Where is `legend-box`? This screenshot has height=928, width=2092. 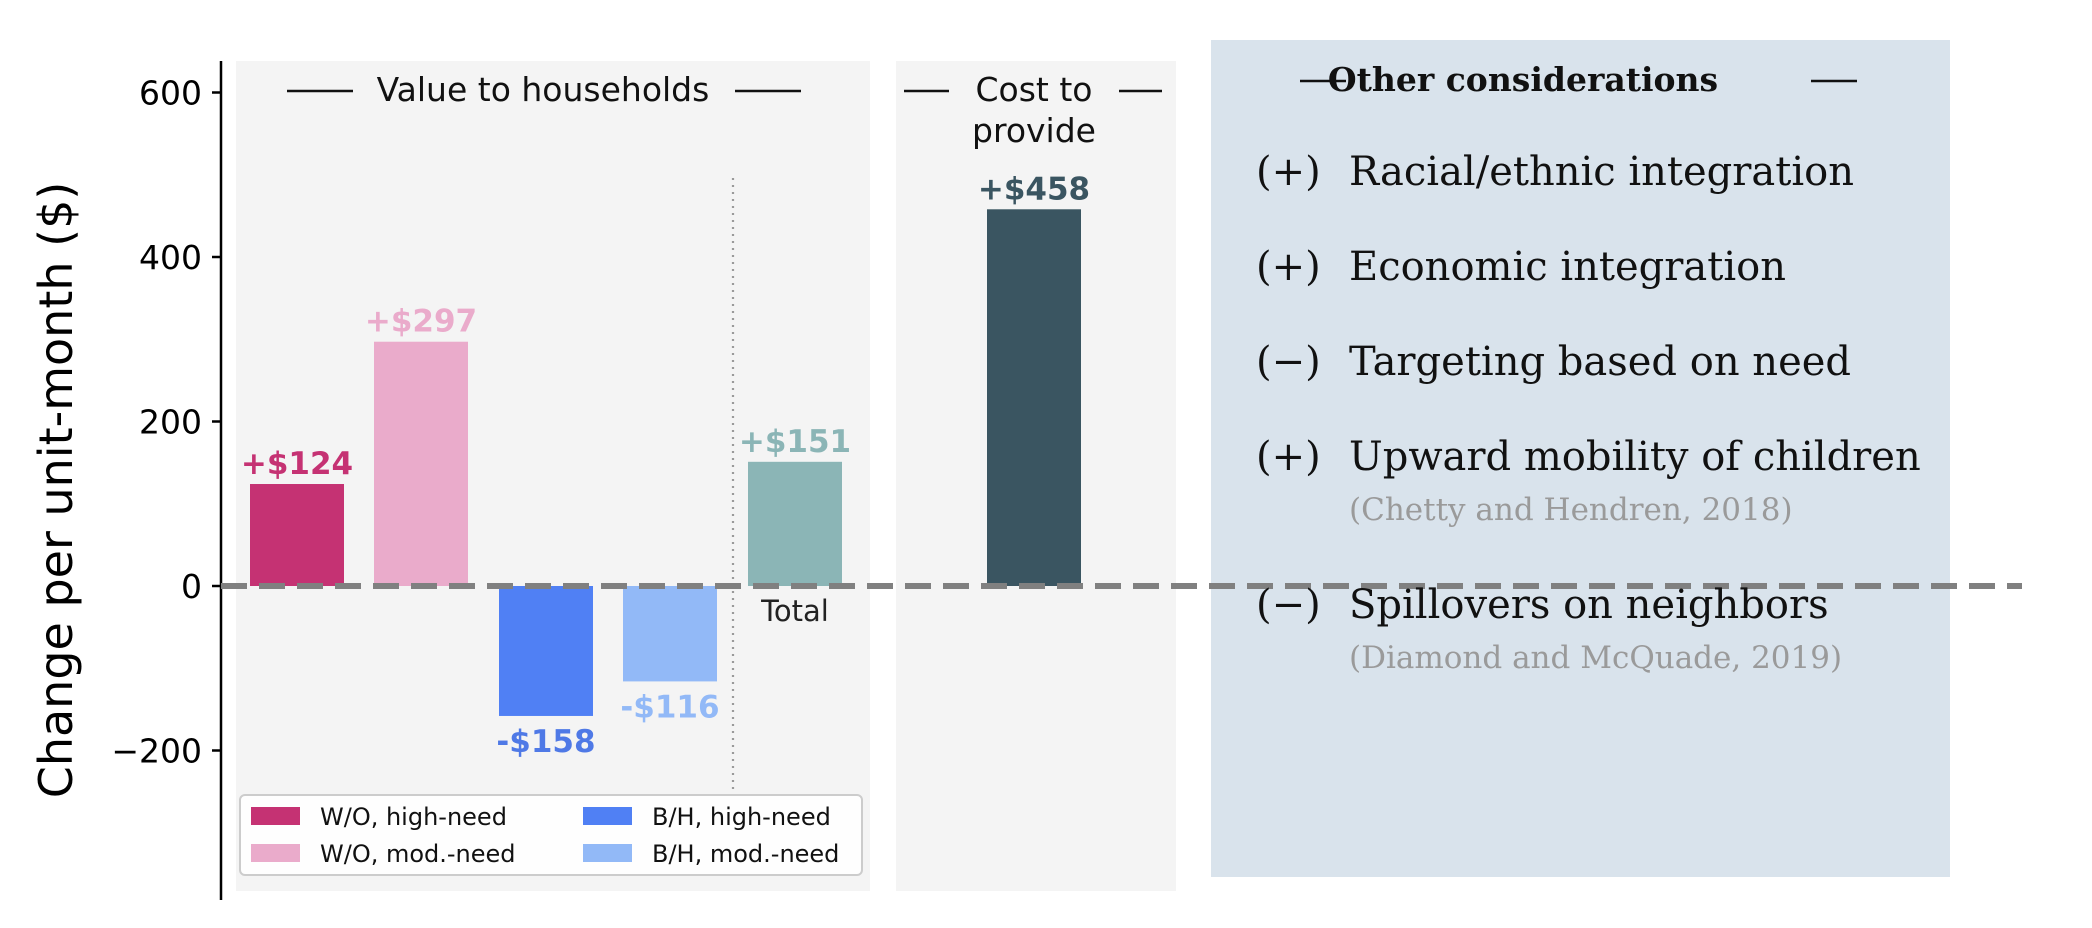 legend-box is located at coordinates (551, 835).